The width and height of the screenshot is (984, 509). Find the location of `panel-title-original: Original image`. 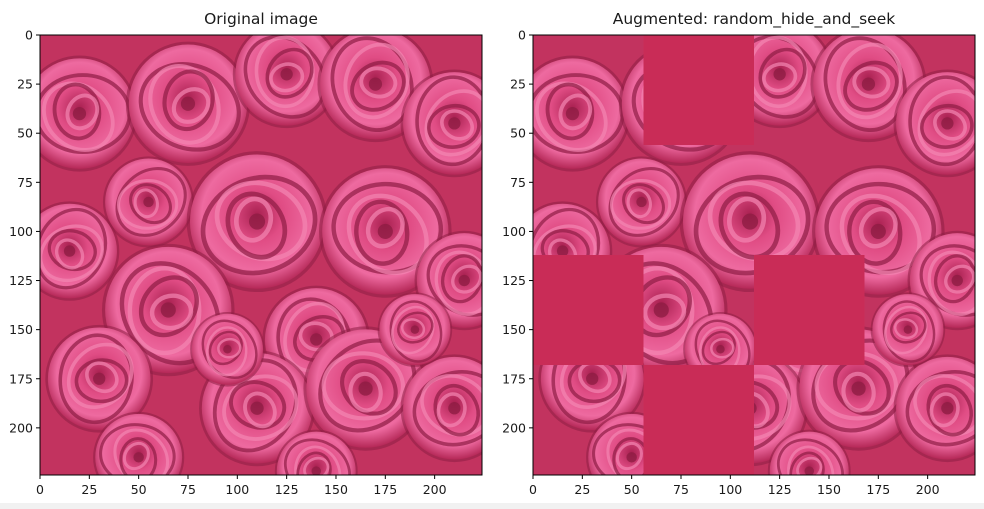

panel-title-original: Original image is located at coordinates (261, 19).